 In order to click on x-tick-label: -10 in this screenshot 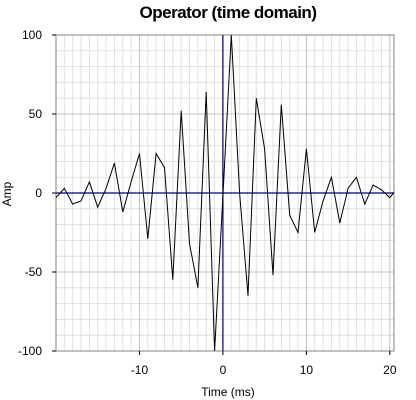, I will do `click(140, 370)`.